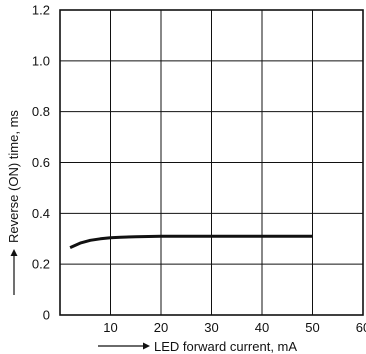  What do you see at coordinates (110, 327) in the screenshot?
I see `x-tick-label: 10` at bounding box center [110, 327].